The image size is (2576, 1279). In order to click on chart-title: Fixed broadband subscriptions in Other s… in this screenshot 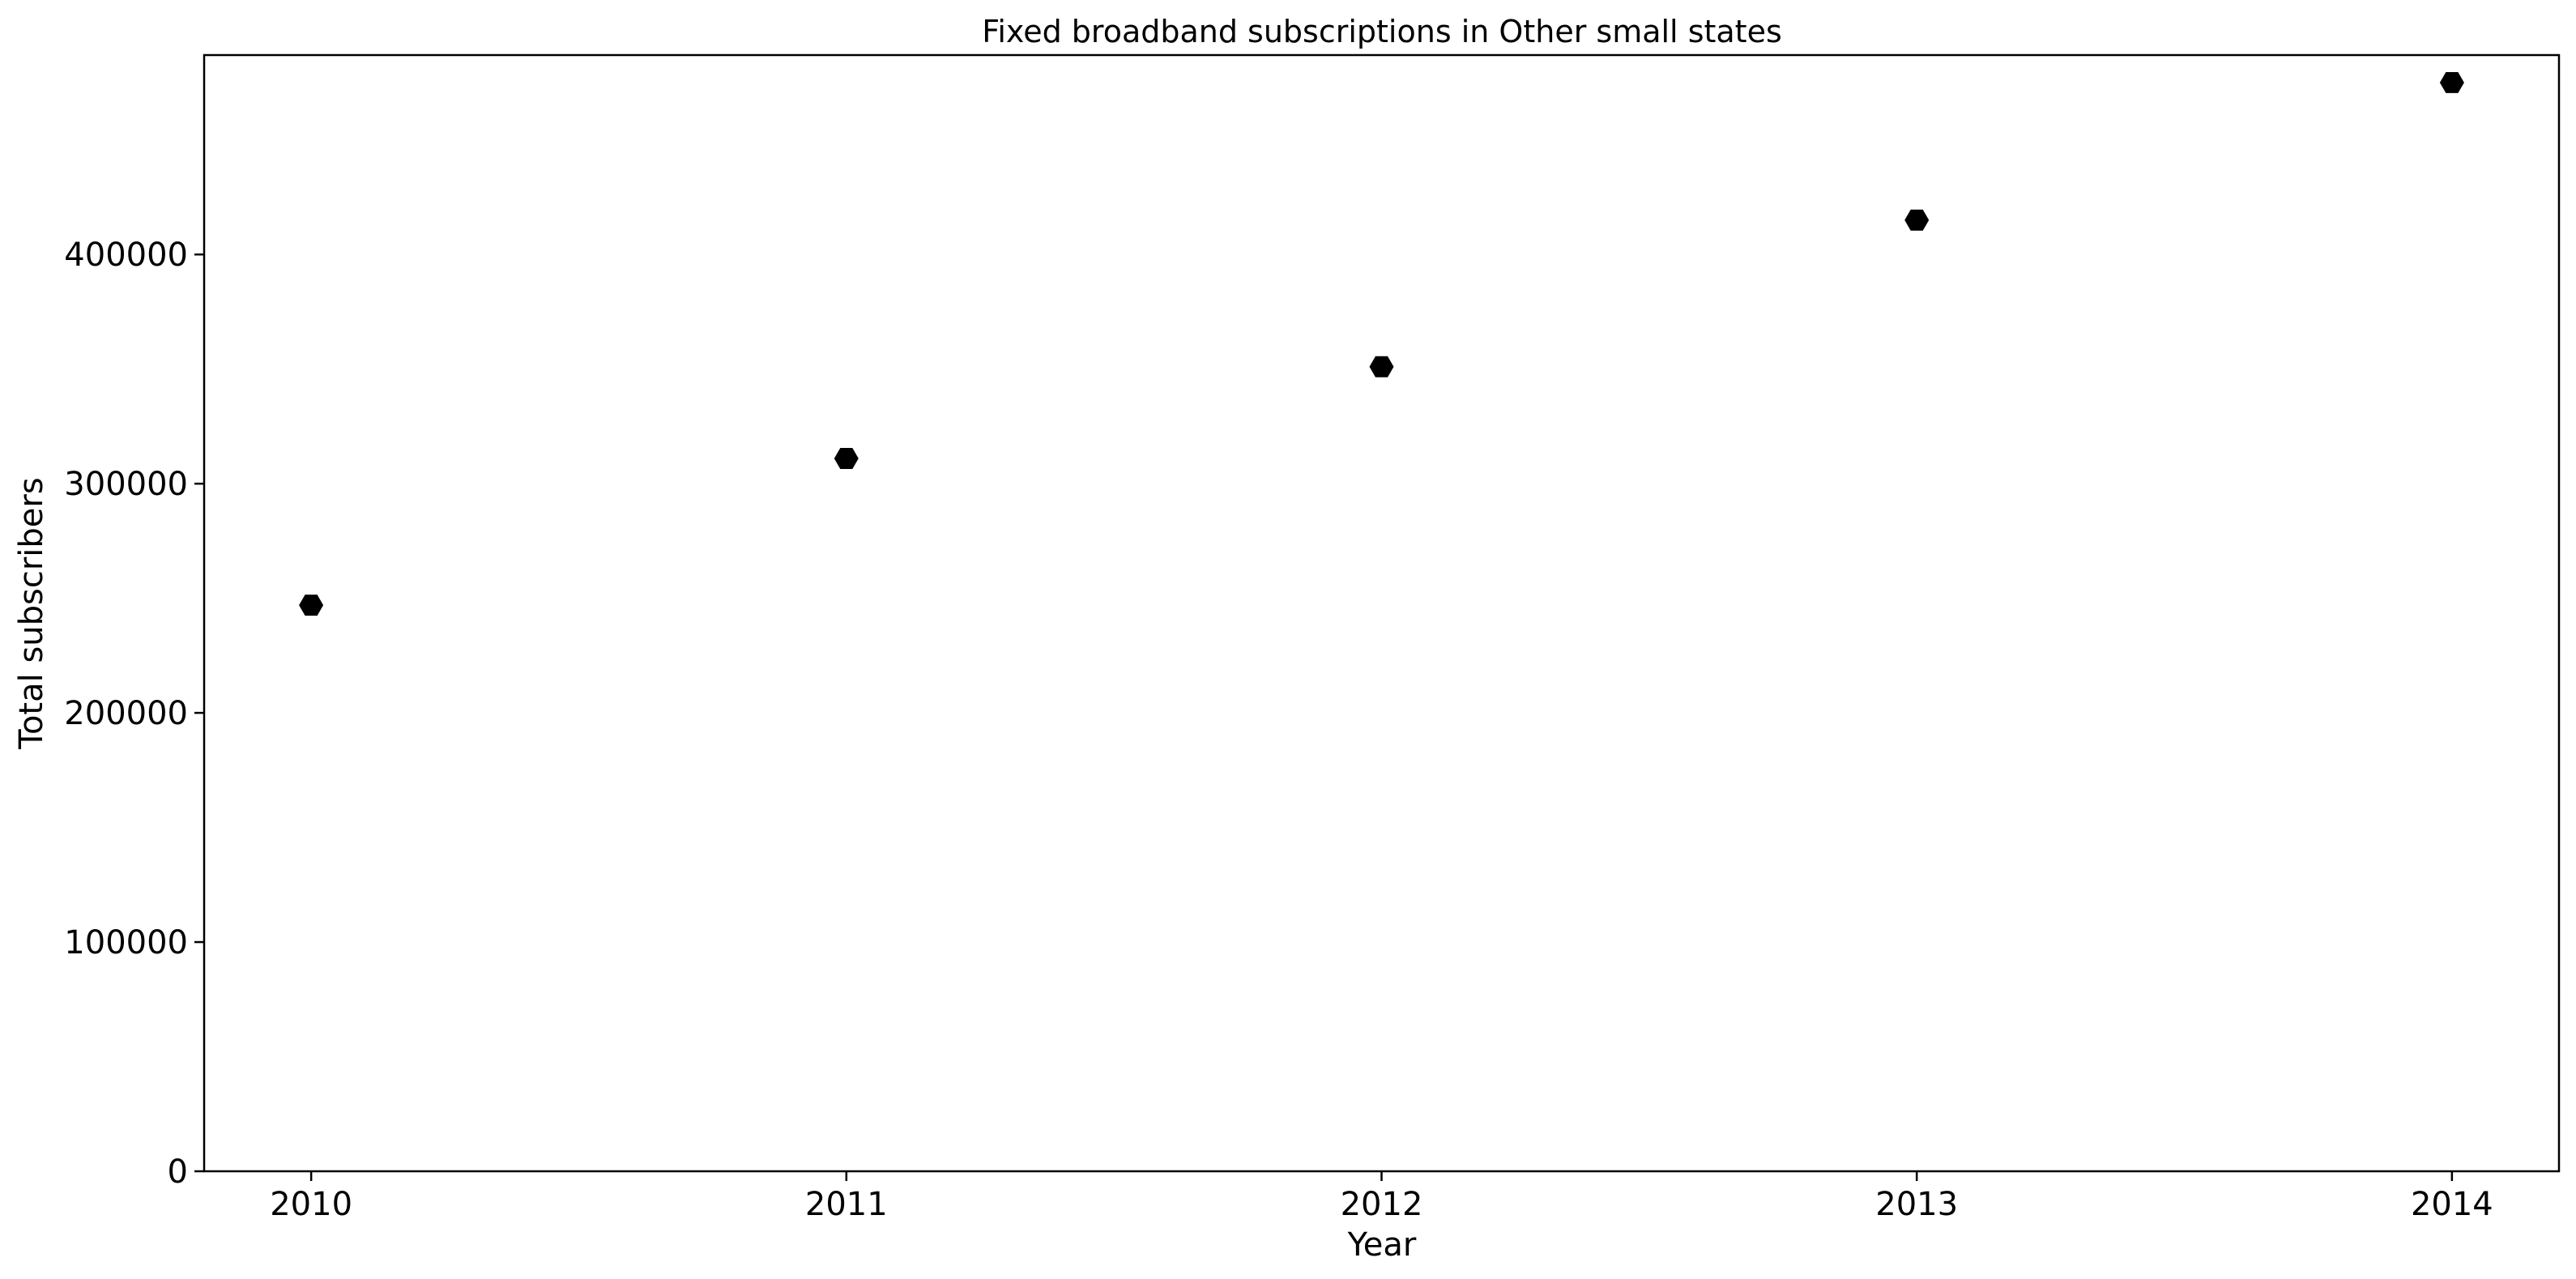, I will do `click(1382, 31)`.